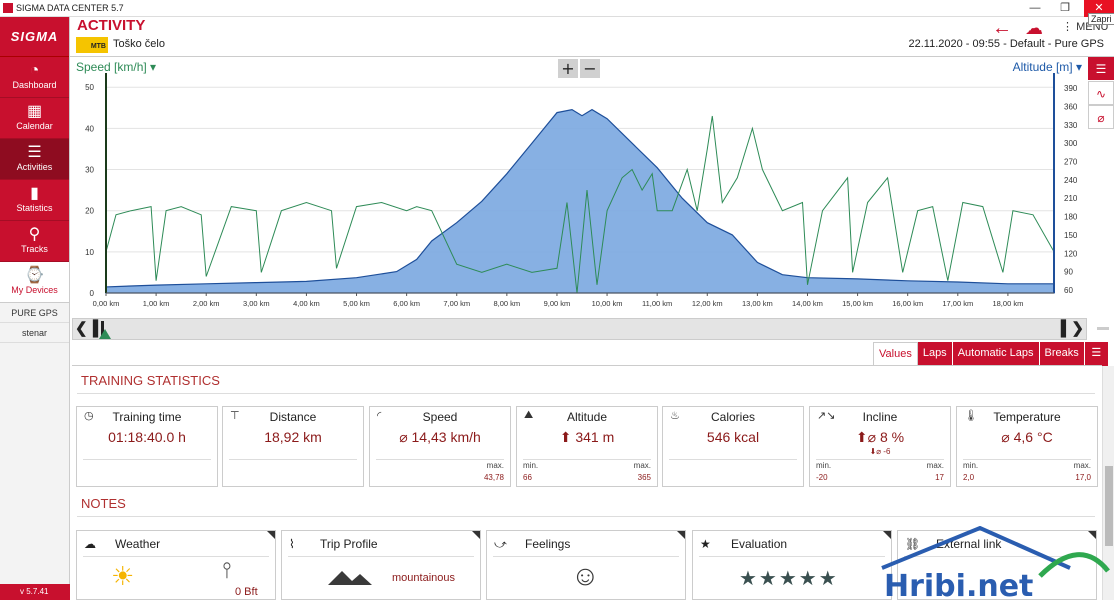  I want to click on nav-label: Calendar, so click(34, 126).